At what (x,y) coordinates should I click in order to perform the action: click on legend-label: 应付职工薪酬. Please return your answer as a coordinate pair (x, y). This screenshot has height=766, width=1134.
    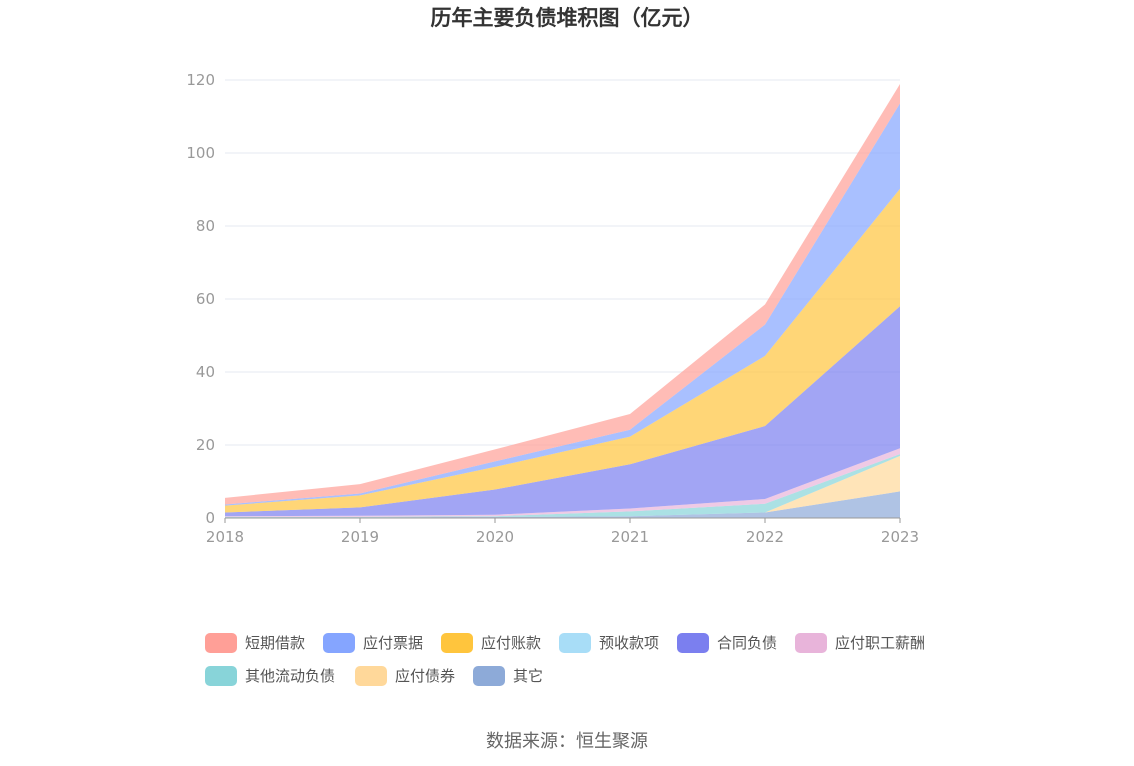
    Looking at the image, I should click on (880, 643).